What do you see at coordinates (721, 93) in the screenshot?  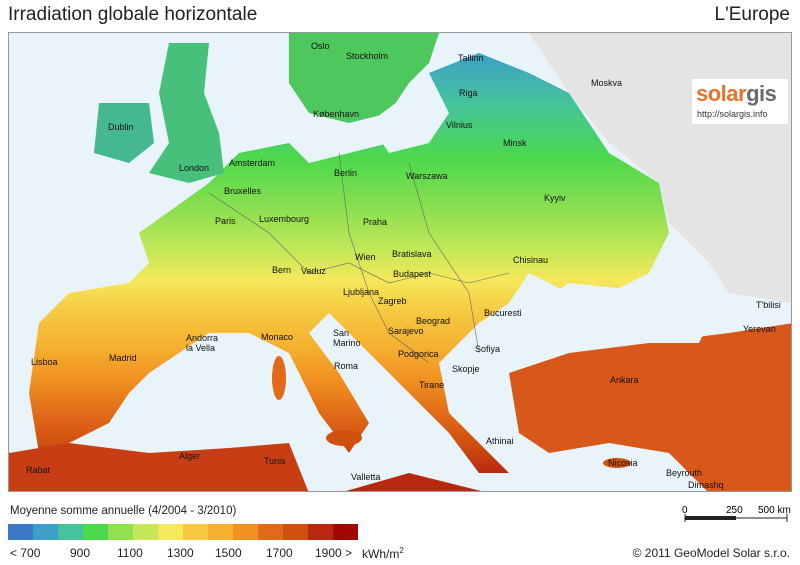 I see `logo-solar: solar` at bounding box center [721, 93].